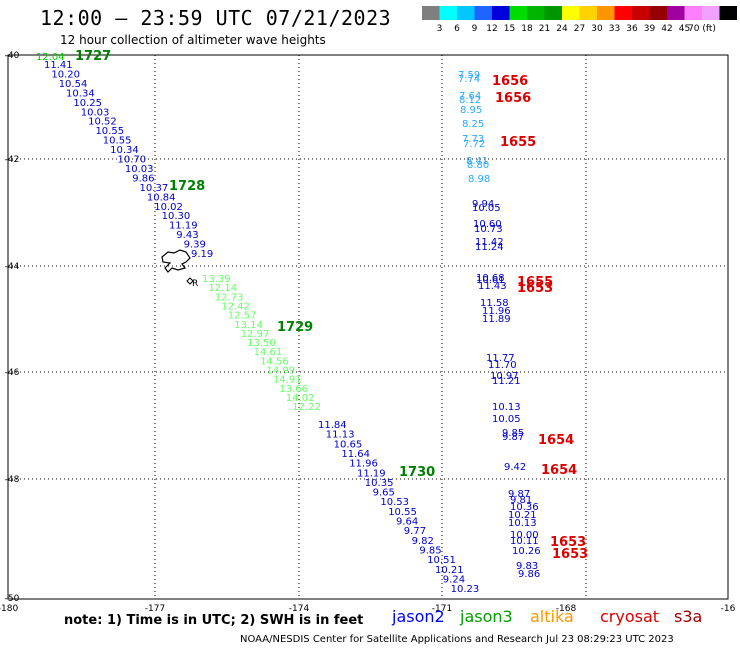  I want to click on swh-value: 11.64, so click(355, 454).